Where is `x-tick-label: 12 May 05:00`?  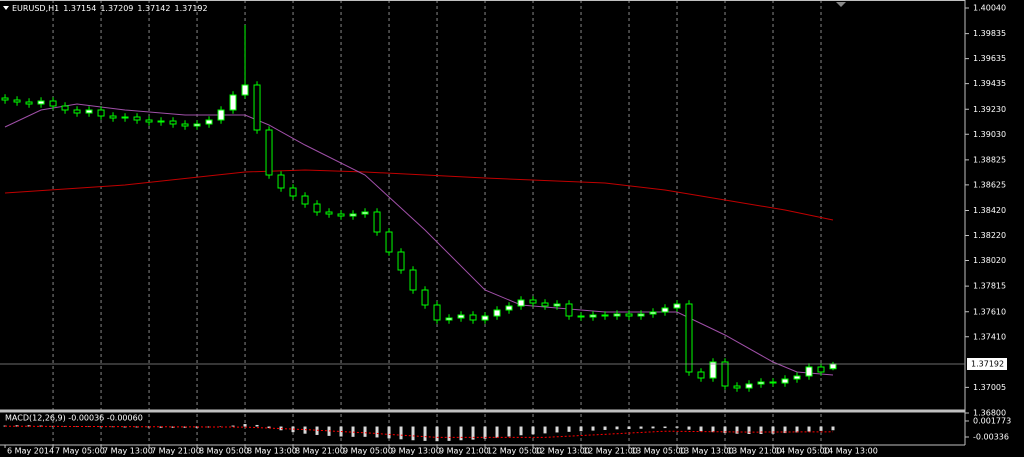 x-tick-label: 12 May 05:00 is located at coordinates (514, 451).